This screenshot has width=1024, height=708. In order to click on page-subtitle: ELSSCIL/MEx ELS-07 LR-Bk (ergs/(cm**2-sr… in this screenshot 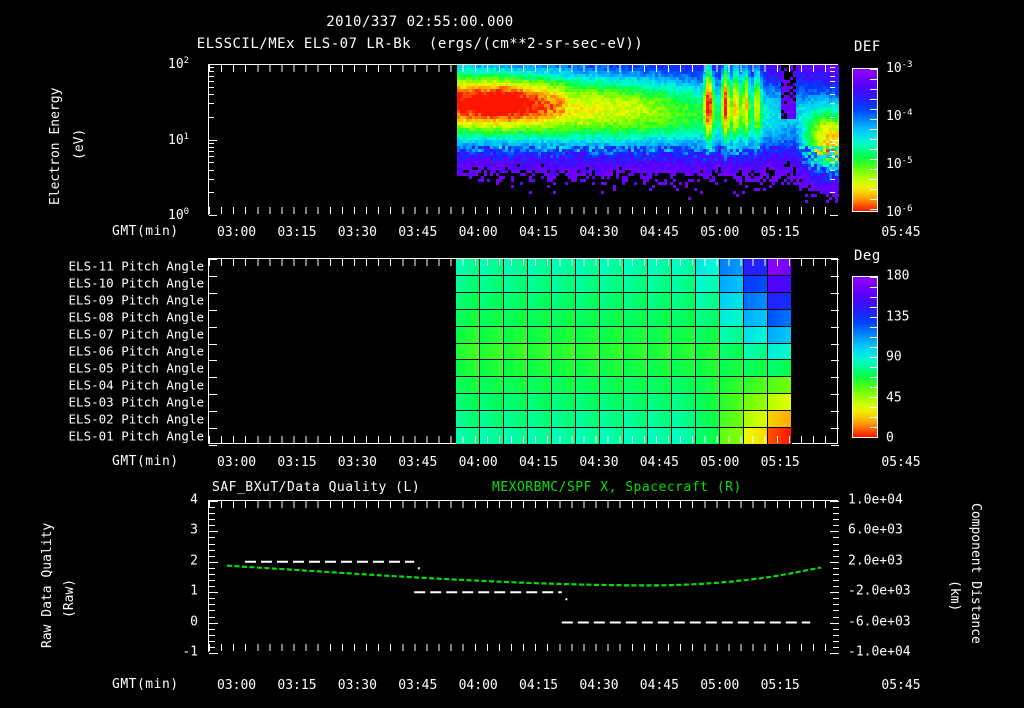, I will do `click(420, 44)`.